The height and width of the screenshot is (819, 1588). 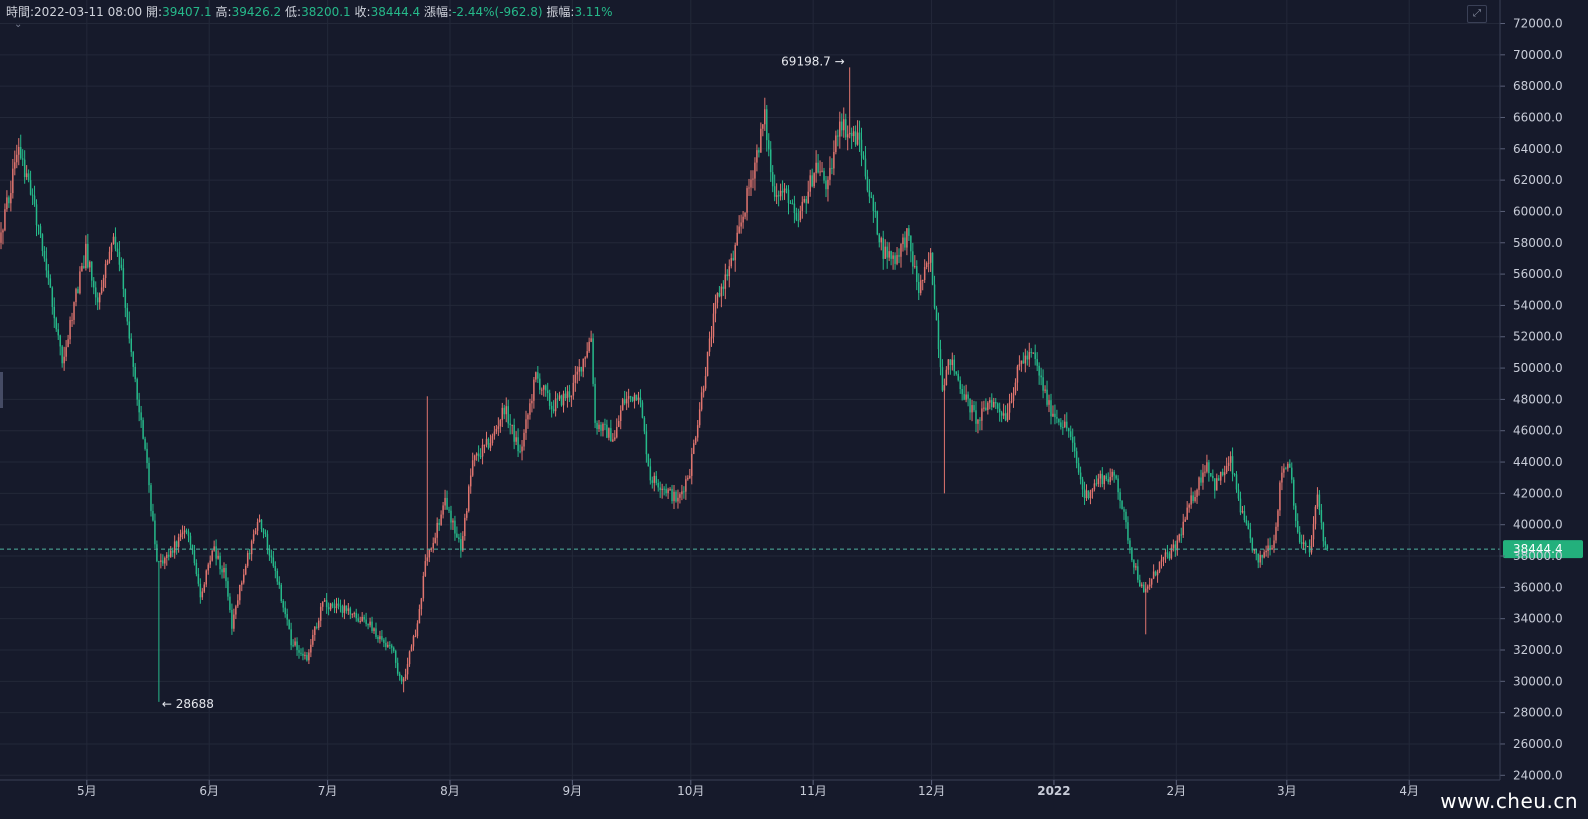 What do you see at coordinates (223, 12) in the screenshot?
I see `high-label: 高:` at bounding box center [223, 12].